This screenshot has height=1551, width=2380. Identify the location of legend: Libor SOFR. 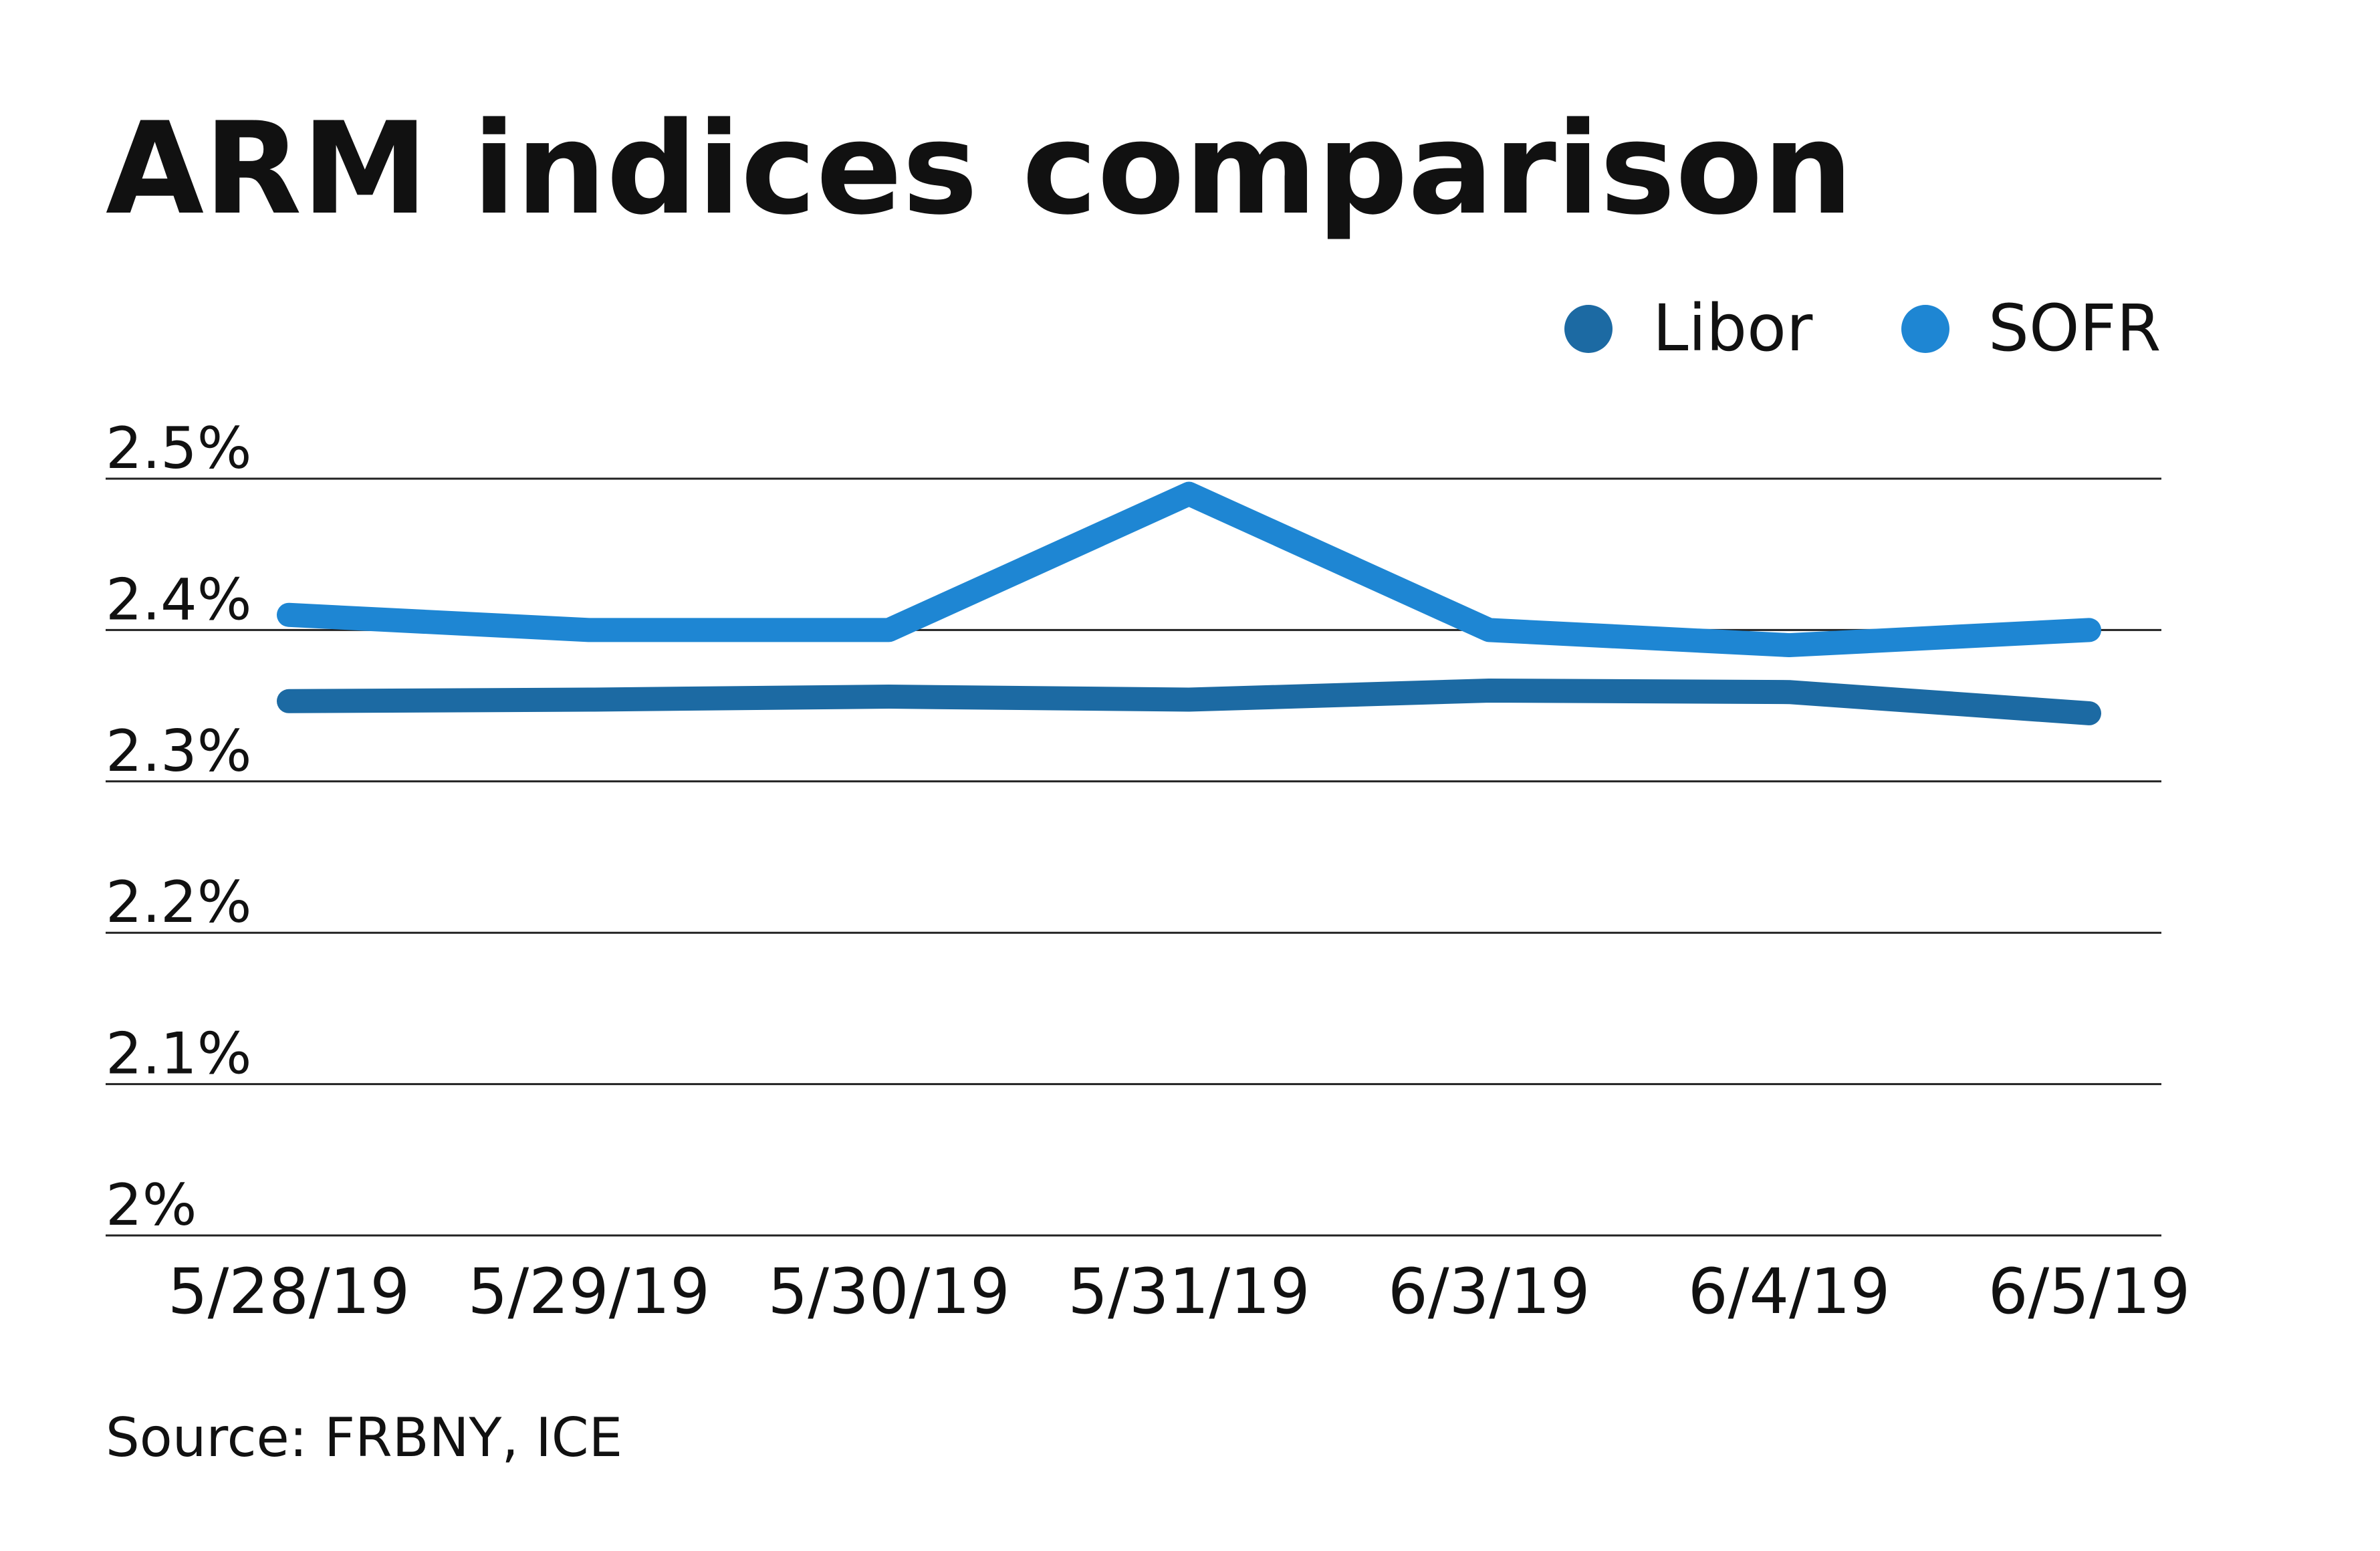
(1862, 328).